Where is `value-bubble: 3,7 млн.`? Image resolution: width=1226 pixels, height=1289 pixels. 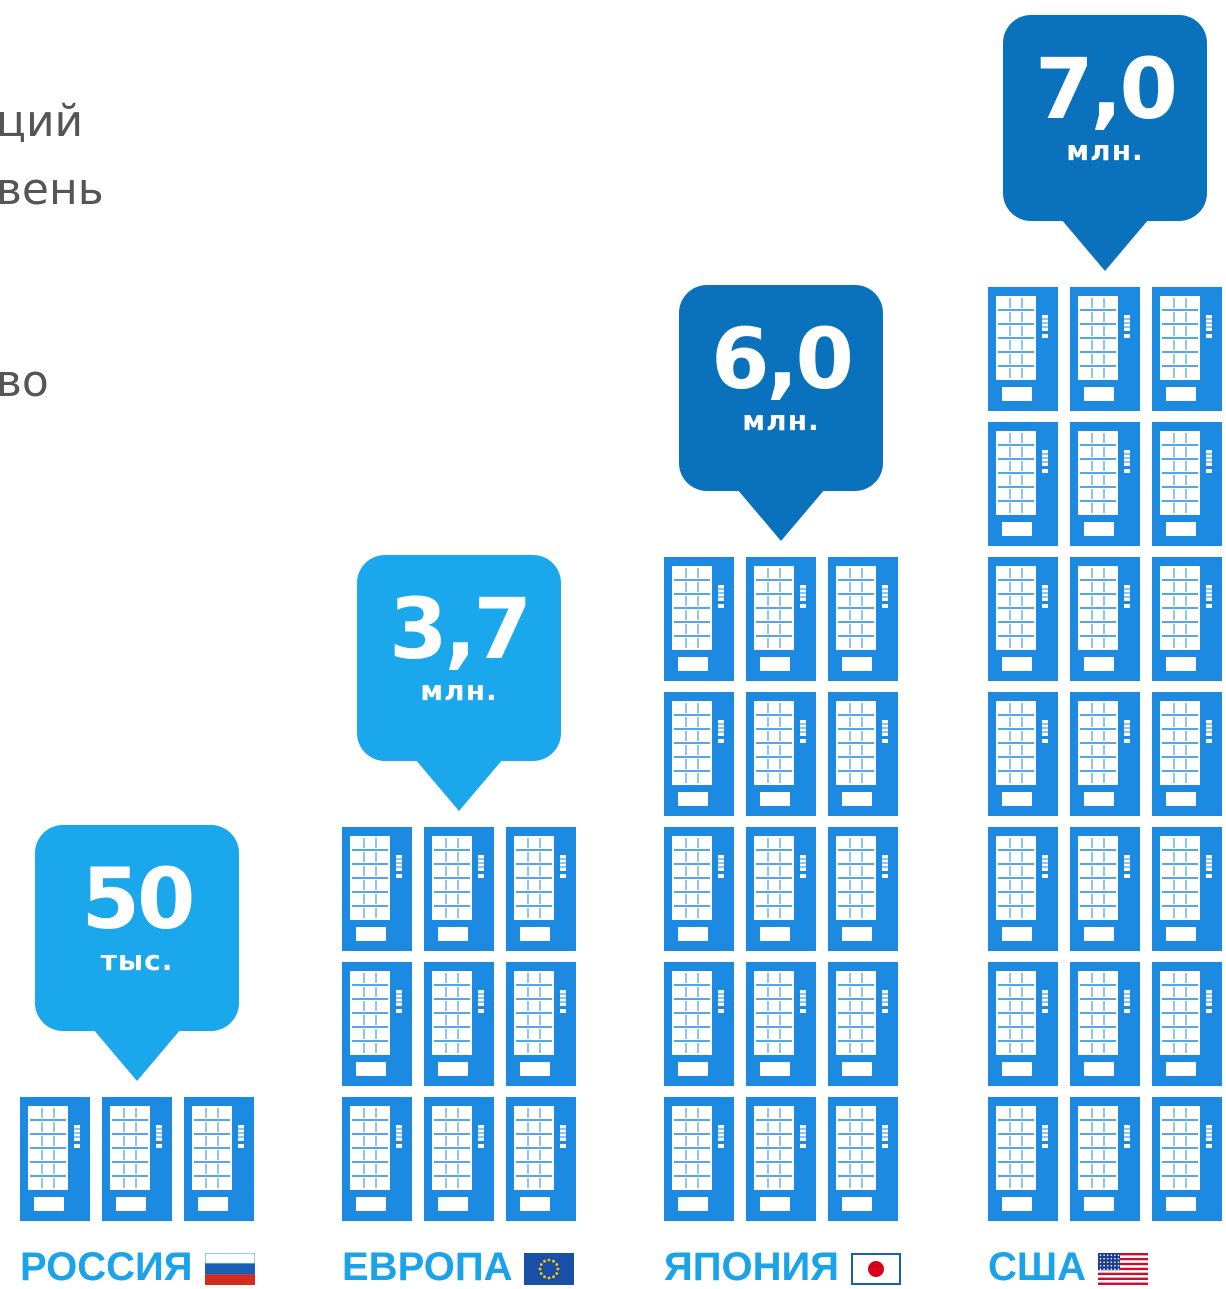
value-bubble: 3,7 млн. is located at coordinates (459, 683).